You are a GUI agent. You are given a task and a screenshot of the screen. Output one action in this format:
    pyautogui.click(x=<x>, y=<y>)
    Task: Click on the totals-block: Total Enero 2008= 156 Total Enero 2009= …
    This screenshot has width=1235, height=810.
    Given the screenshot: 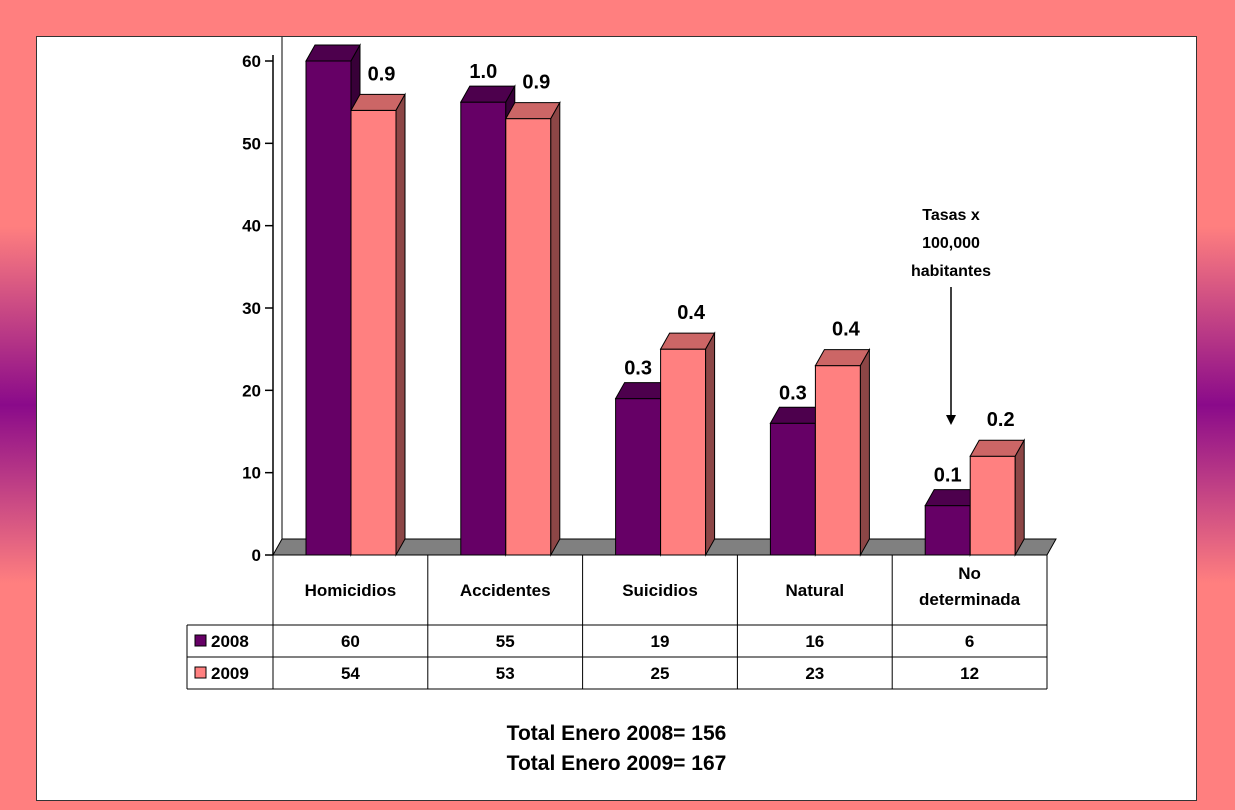 What is the action you would take?
    pyautogui.click(x=616, y=749)
    